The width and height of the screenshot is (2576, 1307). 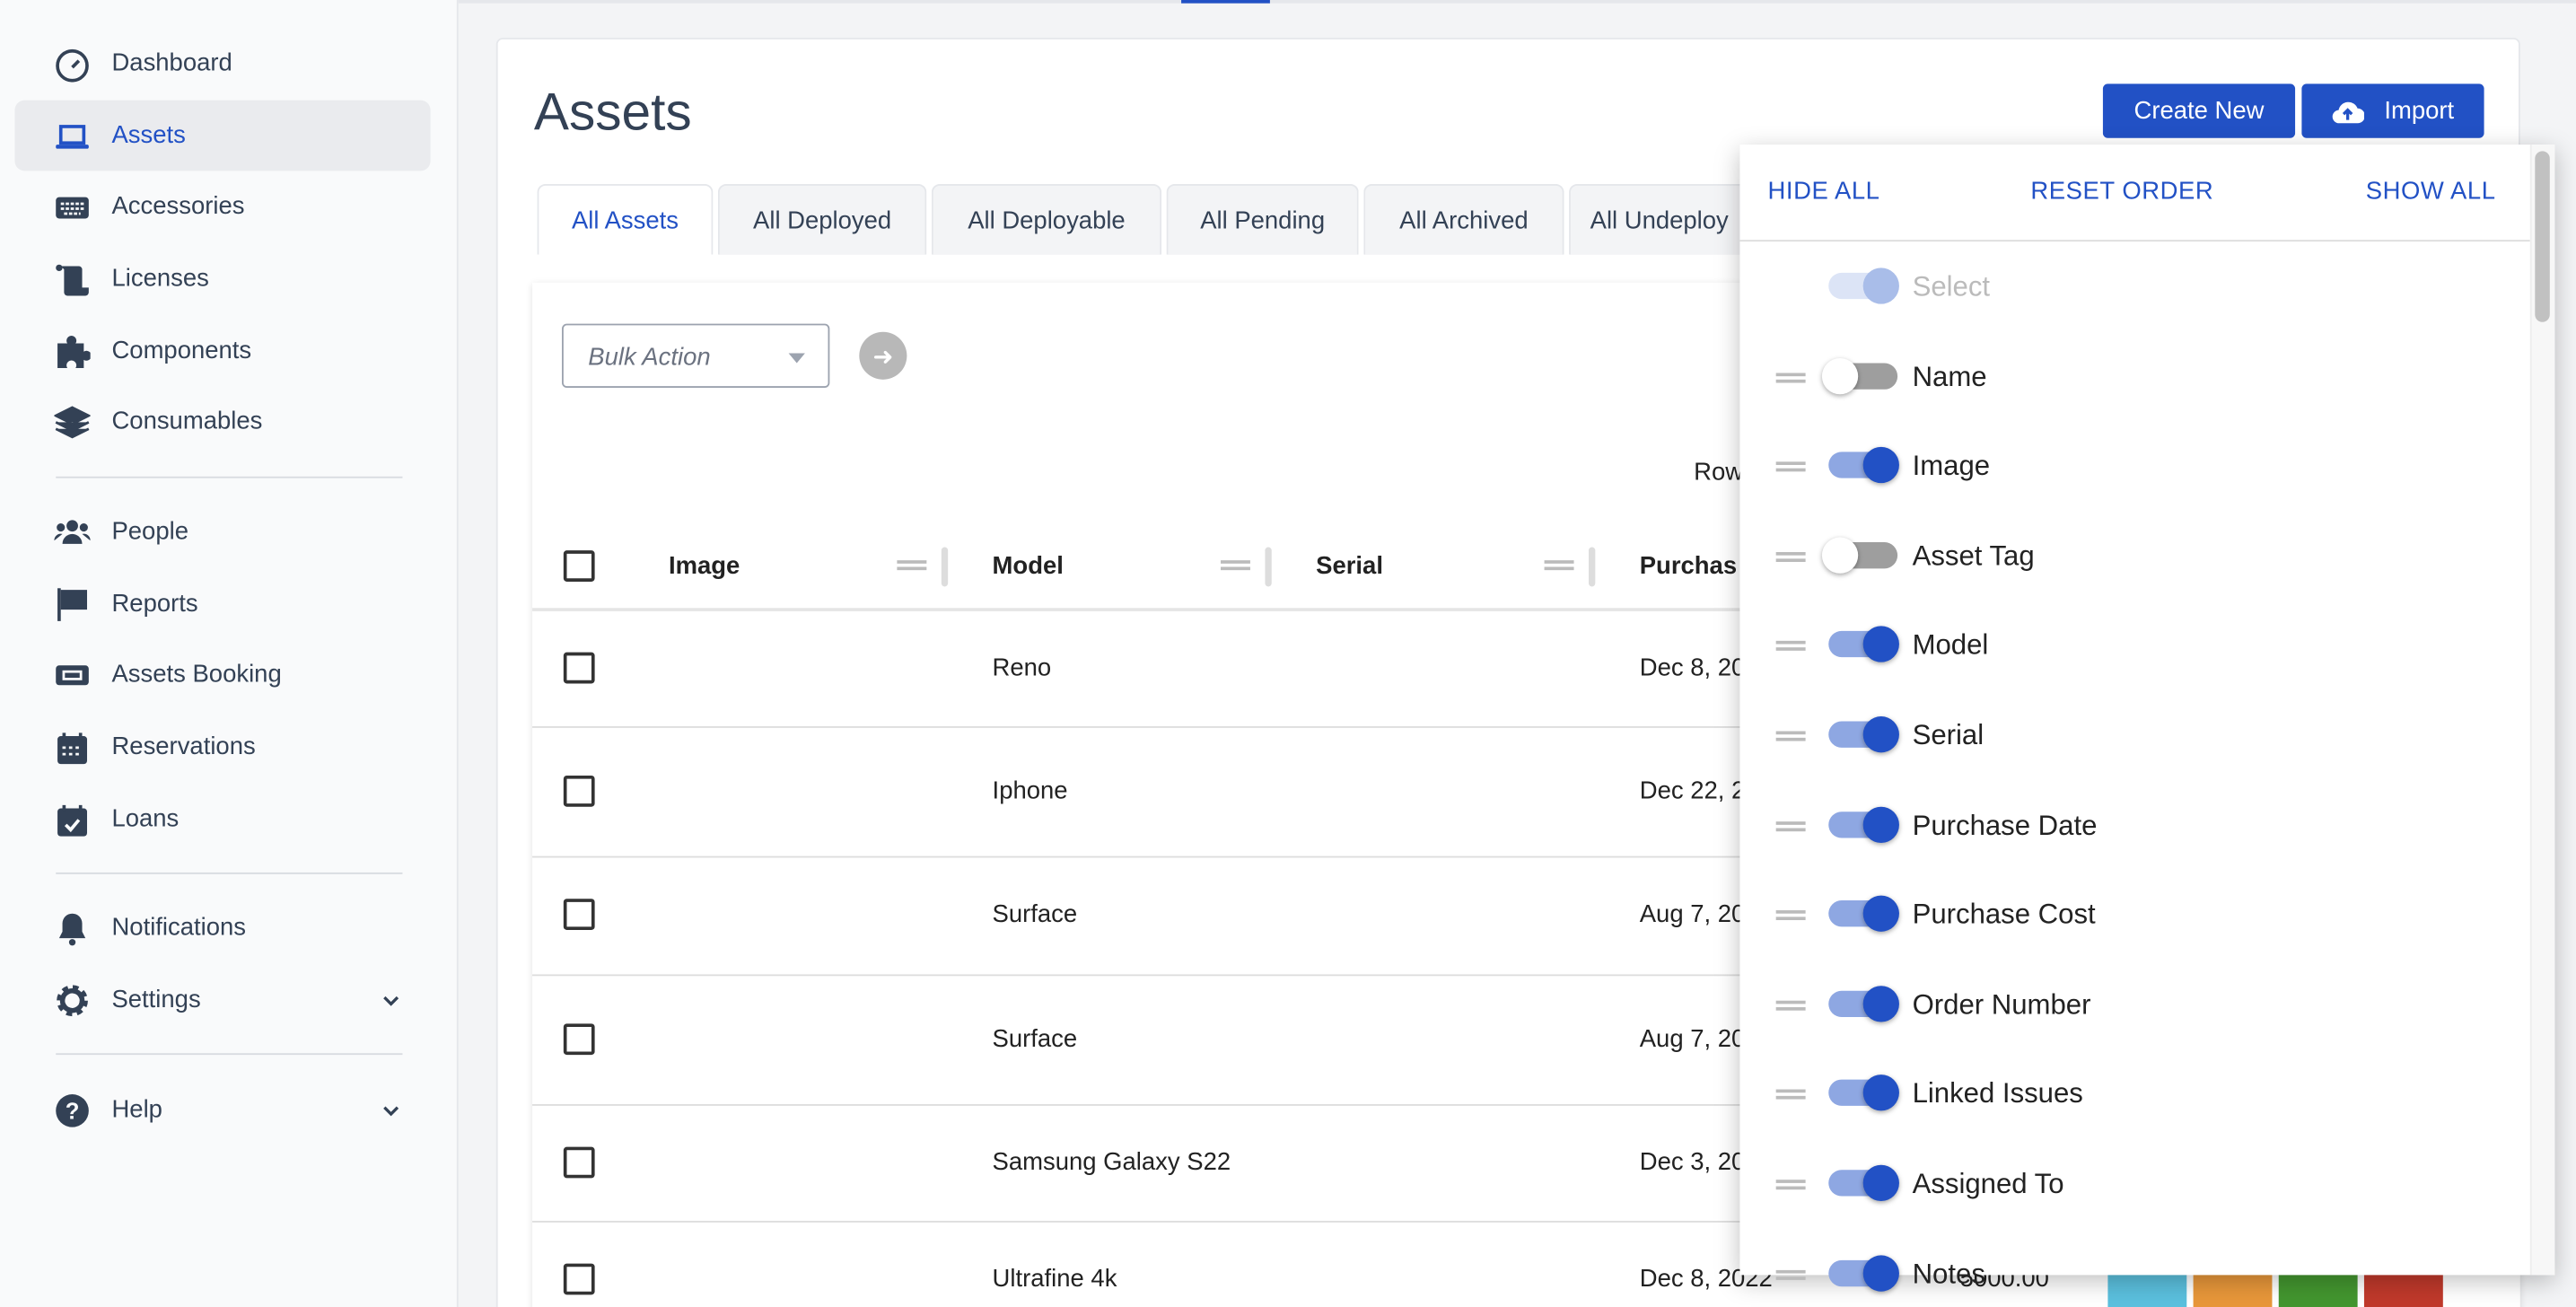 What do you see at coordinates (1719, 473) in the screenshot?
I see `rows-label: Row` at bounding box center [1719, 473].